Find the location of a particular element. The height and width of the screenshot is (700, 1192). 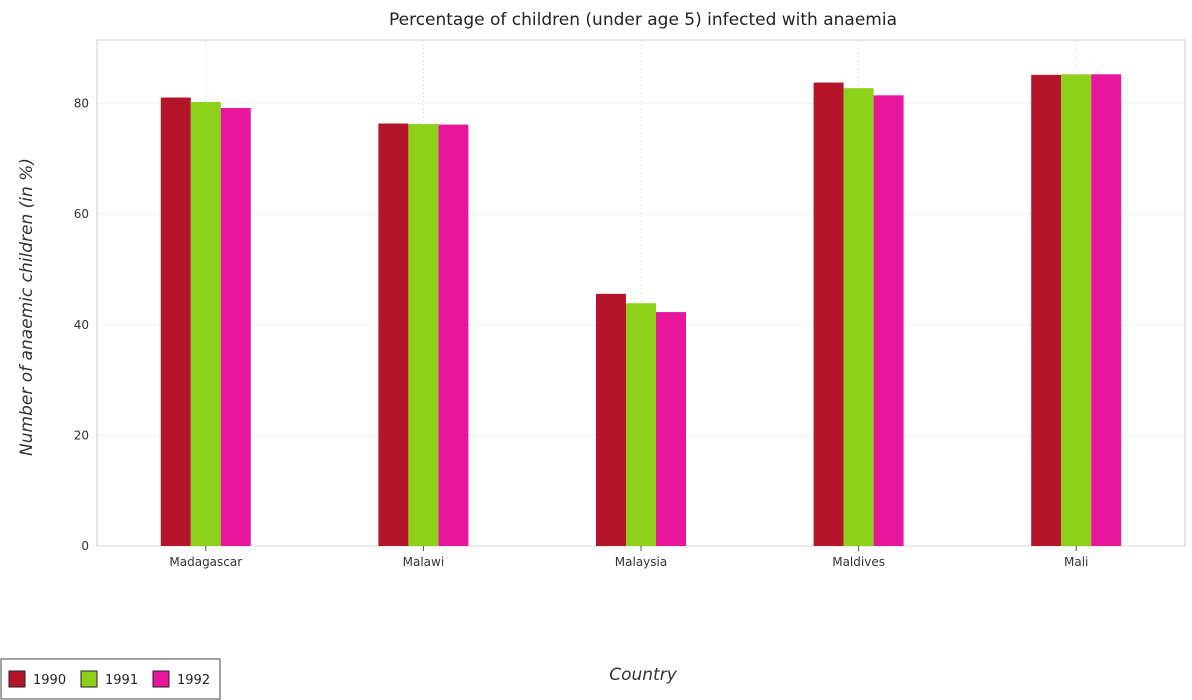

legend-swatch-1990 is located at coordinates (17, 679).